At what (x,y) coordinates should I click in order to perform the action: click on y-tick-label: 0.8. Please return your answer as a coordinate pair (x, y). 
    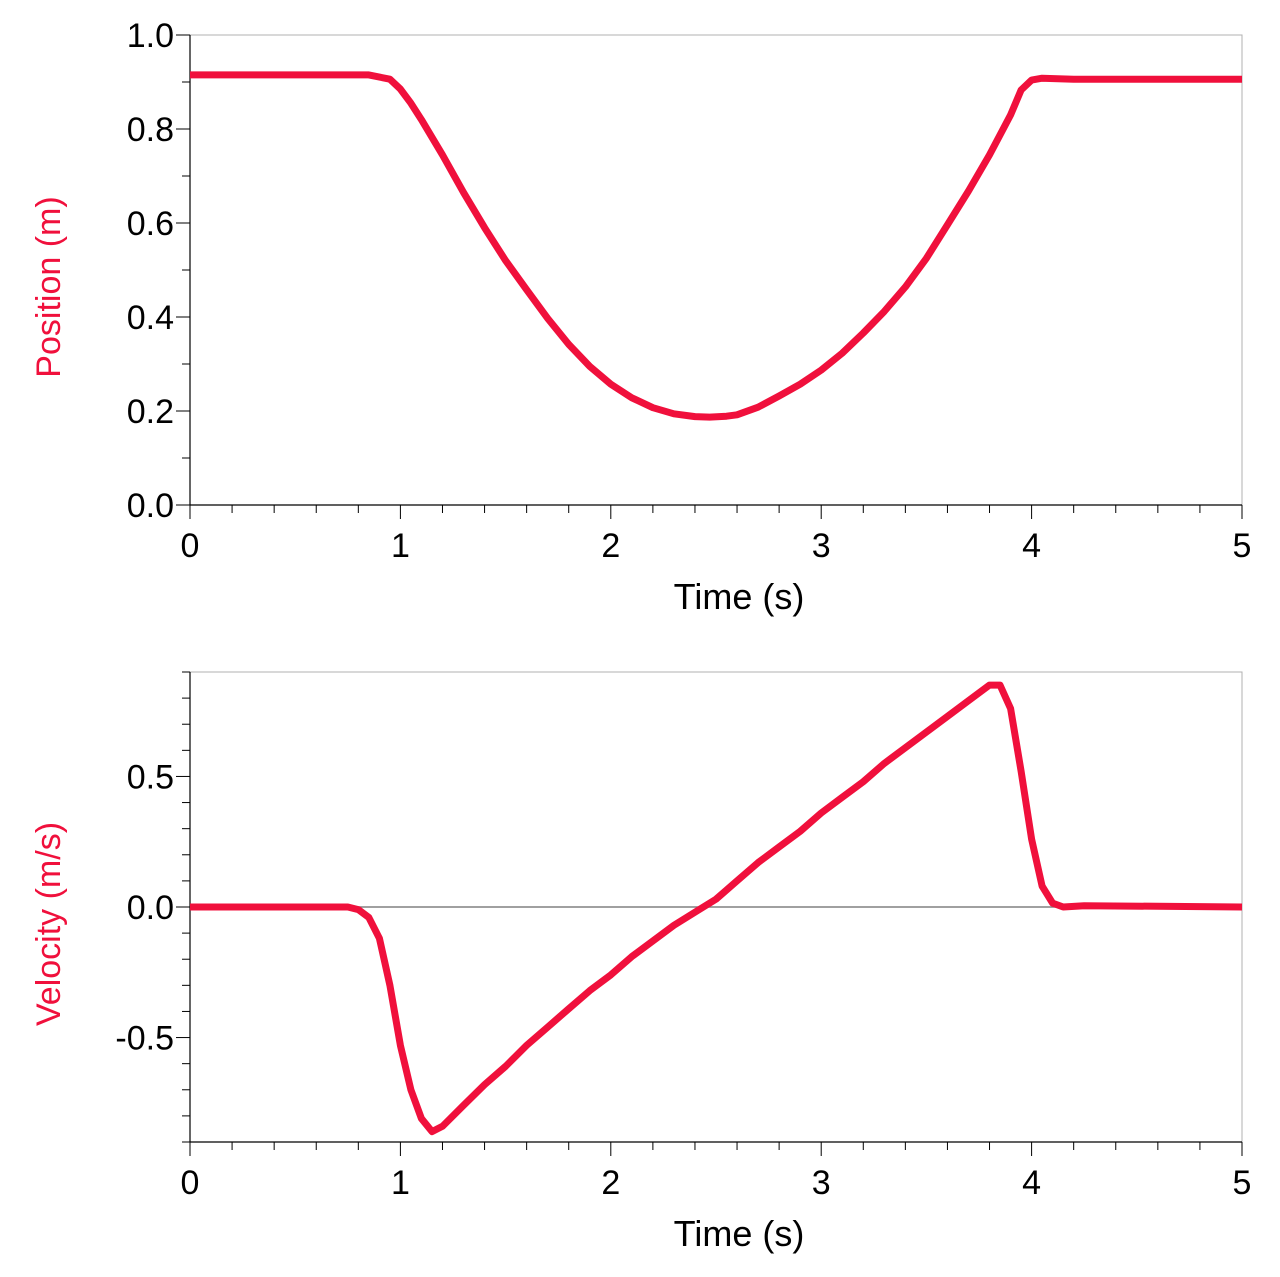
    Looking at the image, I should click on (150, 130).